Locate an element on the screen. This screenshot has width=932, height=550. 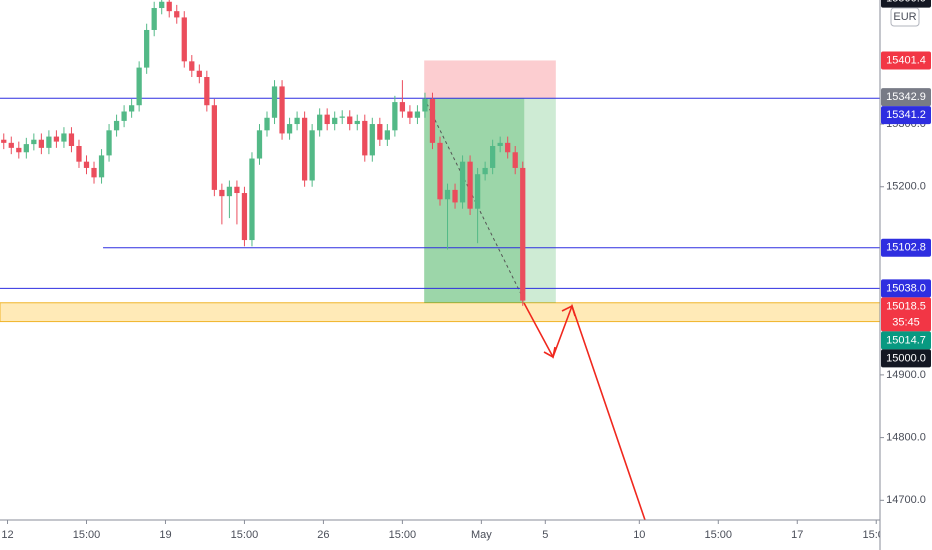
x-tick-label: 10 is located at coordinates (639, 535).